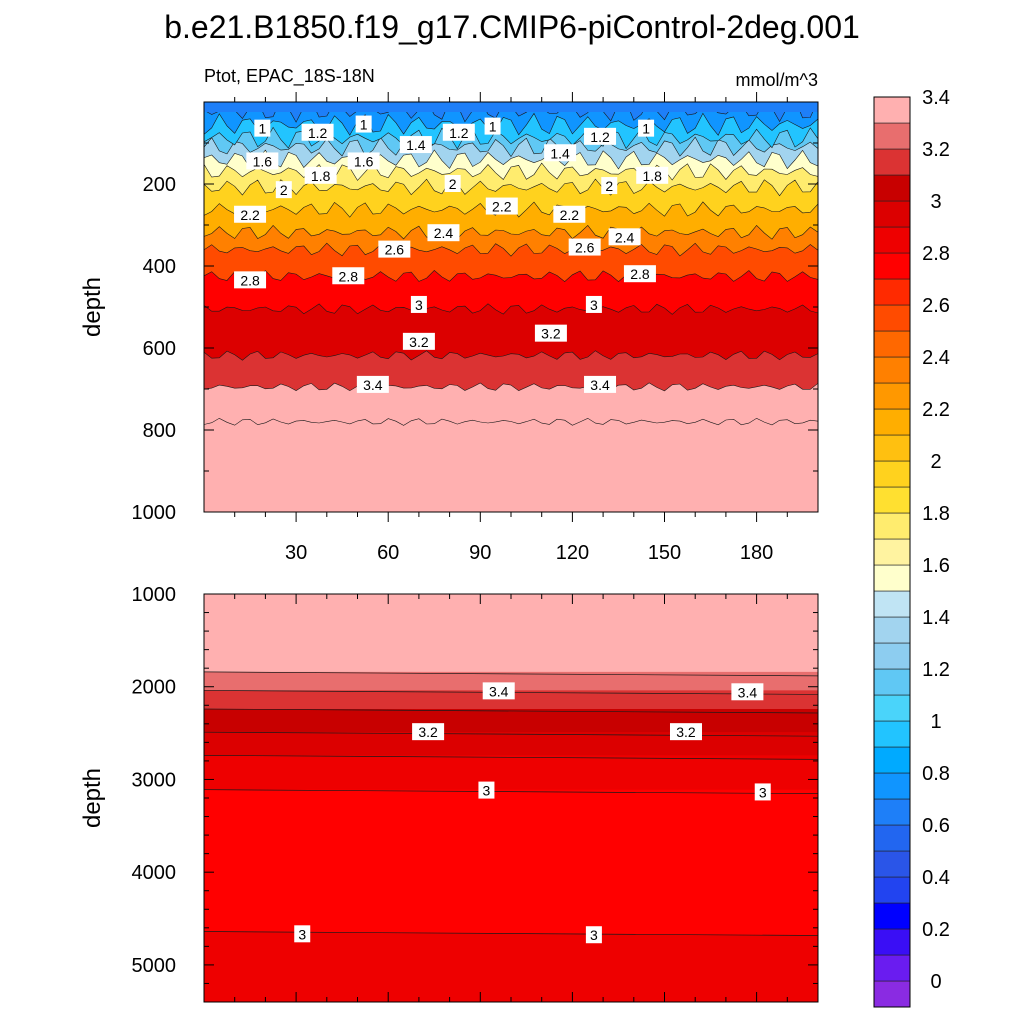  I want to click on contour-label: 1.2, so click(458, 132).